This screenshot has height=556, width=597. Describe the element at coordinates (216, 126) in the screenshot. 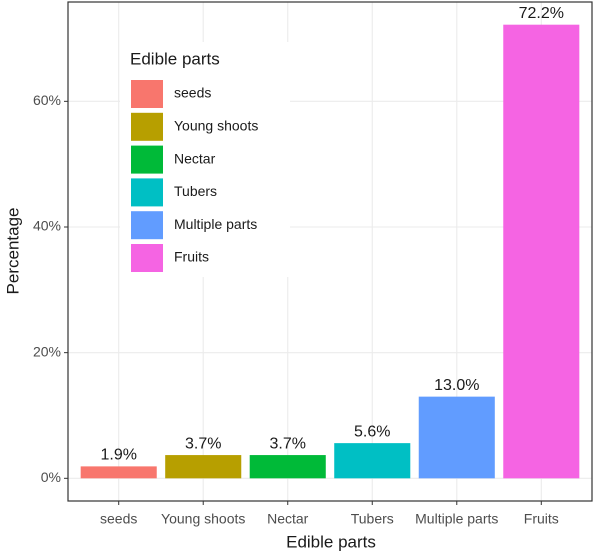

I see `legend-label: Young shoots` at that location.